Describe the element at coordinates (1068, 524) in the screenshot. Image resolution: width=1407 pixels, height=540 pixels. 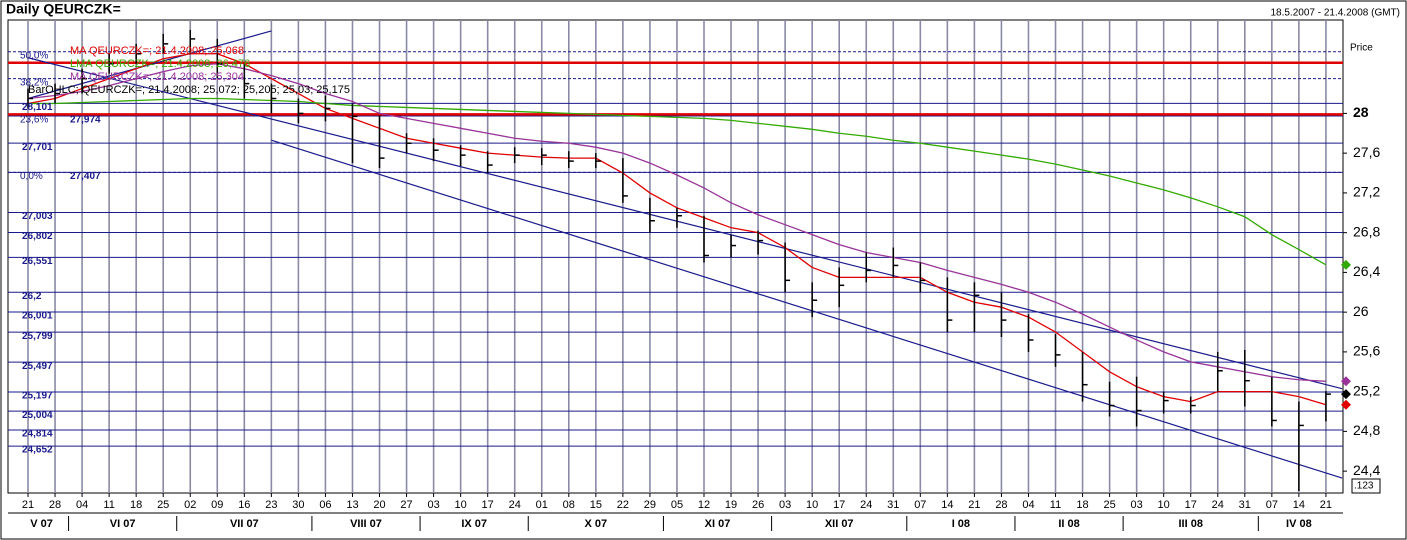
I see `month-label: II 08` at that location.